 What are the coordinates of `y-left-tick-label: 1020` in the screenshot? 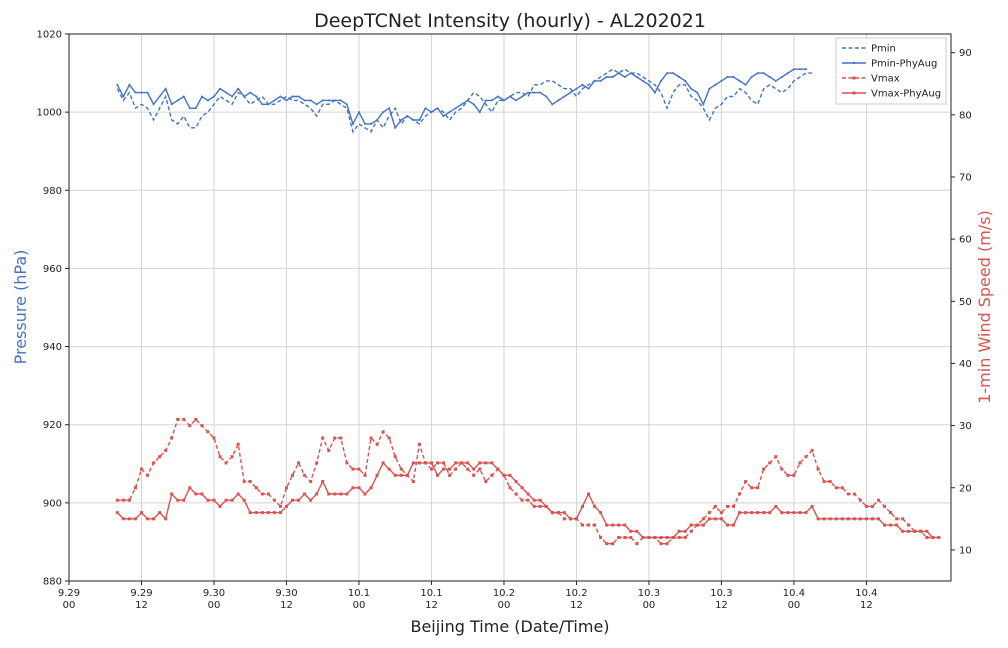 It's located at (49, 35).